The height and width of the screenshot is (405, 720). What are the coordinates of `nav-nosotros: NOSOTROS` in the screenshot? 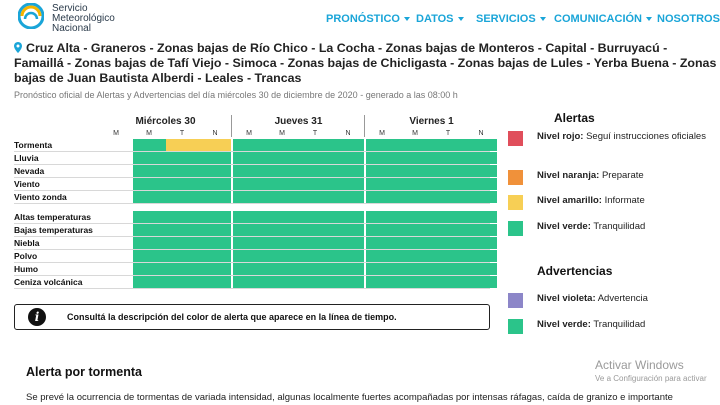 It's located at (688, 19).